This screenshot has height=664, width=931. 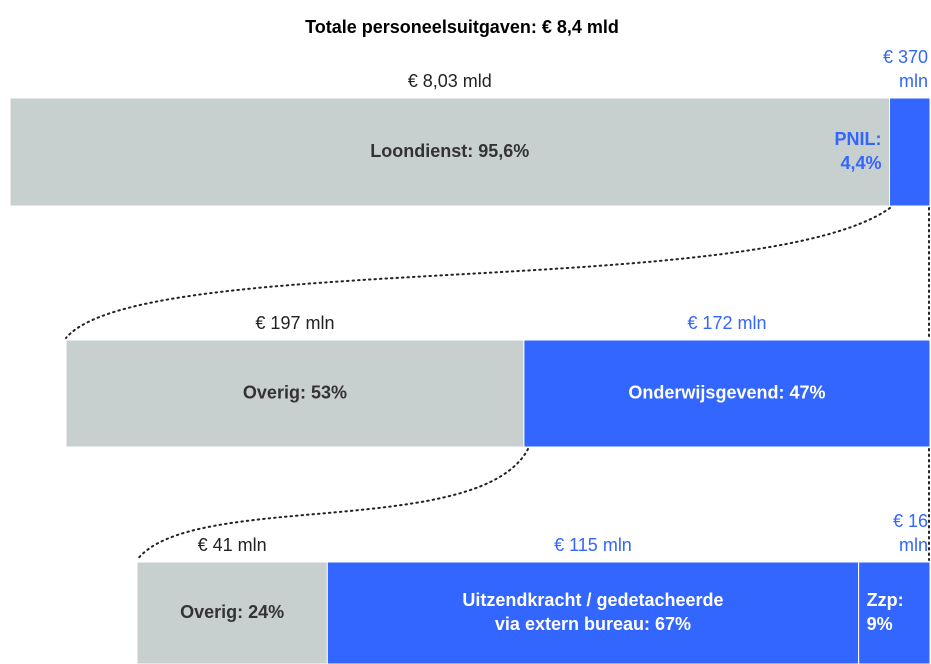 What do you see at coordinates (232, 545) in the screenshot?
I see `amount: € 41 mln` at bounding box center [232, 545].